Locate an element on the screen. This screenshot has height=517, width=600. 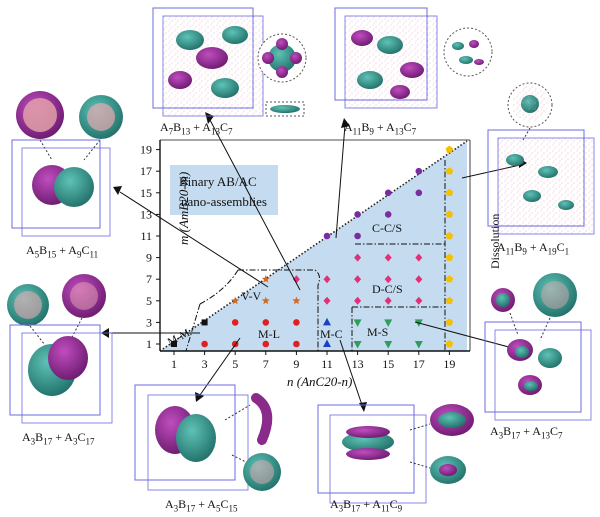
diagram-title-line1: Binary AB/AC is located at coordinates (218, 181).